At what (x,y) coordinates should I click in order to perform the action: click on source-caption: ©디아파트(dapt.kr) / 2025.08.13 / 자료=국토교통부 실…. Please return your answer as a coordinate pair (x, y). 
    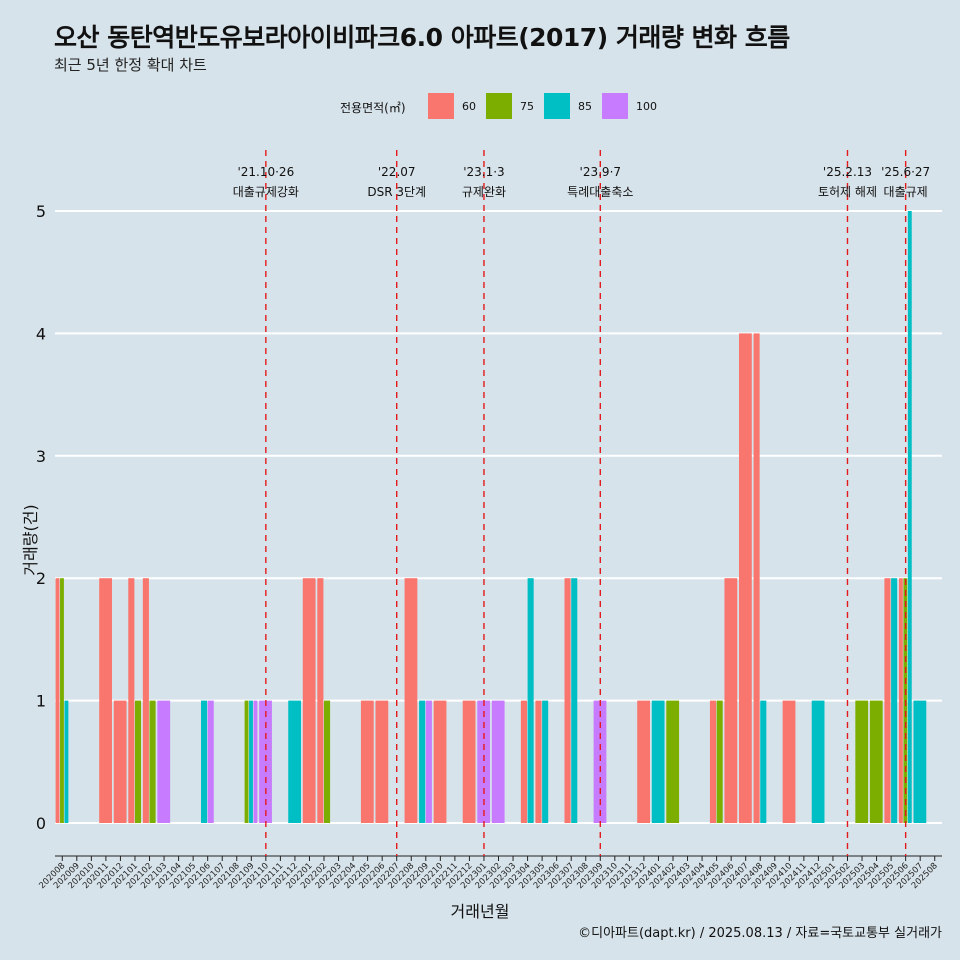
    Looking at the image, I should click on (760, 933).